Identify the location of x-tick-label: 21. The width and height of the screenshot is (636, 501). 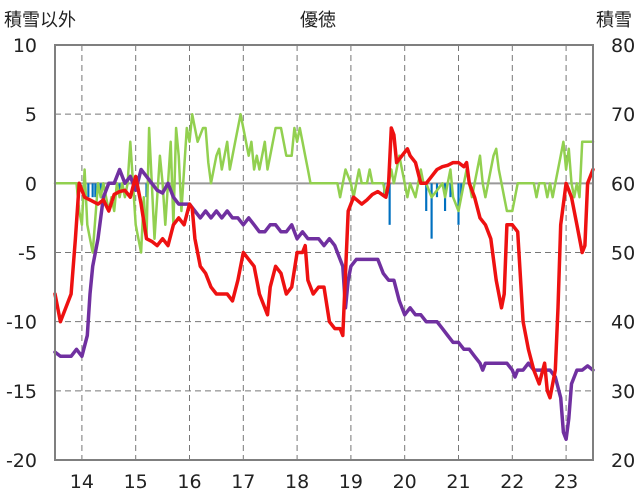
(458, 482).